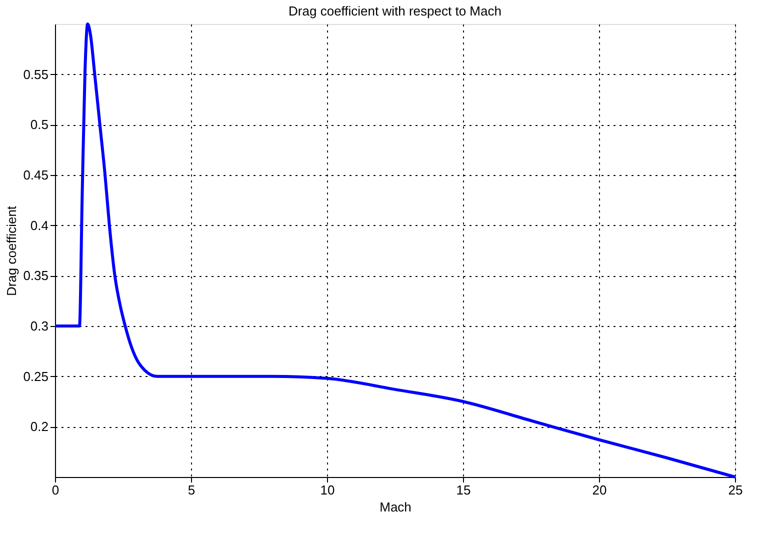 This screenshot has width=776, height=547. What do you see at coordinates (39, 225) in the screenshot?
I see `y-tick-label: 0.4` at bounding box center [39, 225].